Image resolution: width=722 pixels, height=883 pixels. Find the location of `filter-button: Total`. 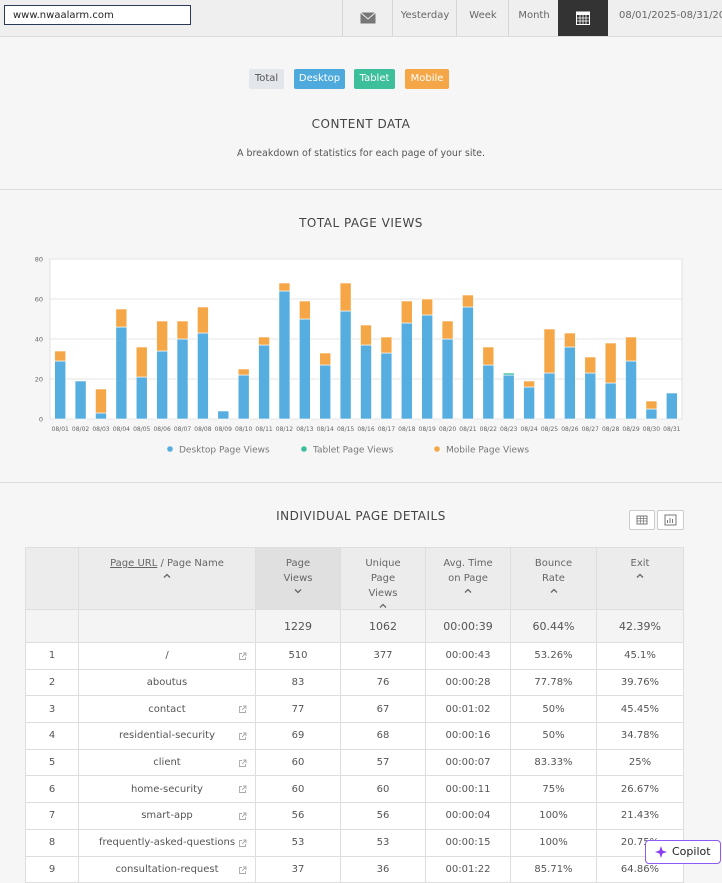

filter-button: Total is located at coordinates (266, 79).